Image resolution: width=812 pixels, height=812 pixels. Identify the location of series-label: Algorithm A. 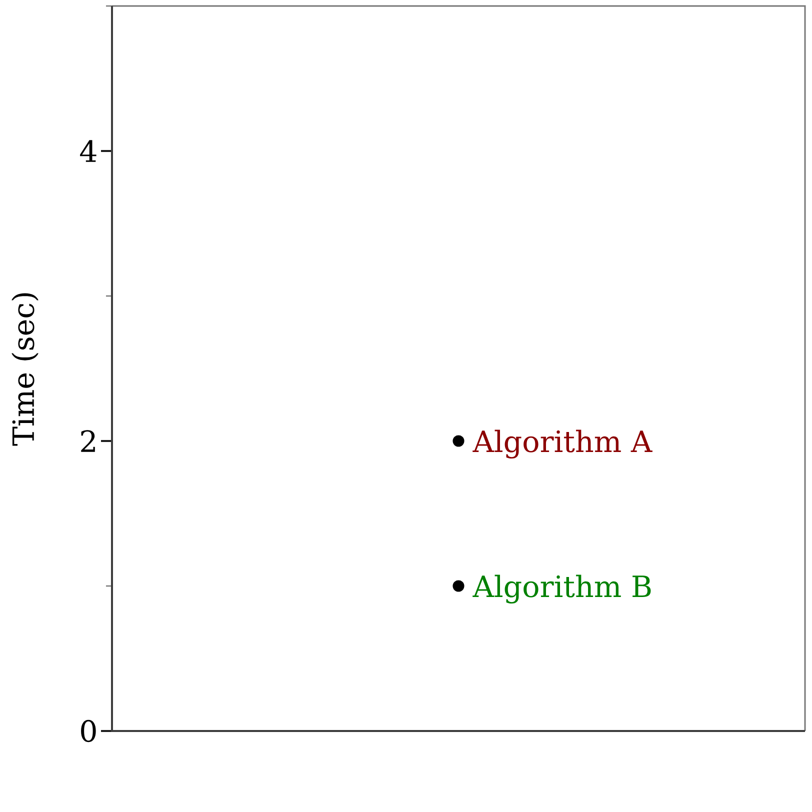
(562, 444).